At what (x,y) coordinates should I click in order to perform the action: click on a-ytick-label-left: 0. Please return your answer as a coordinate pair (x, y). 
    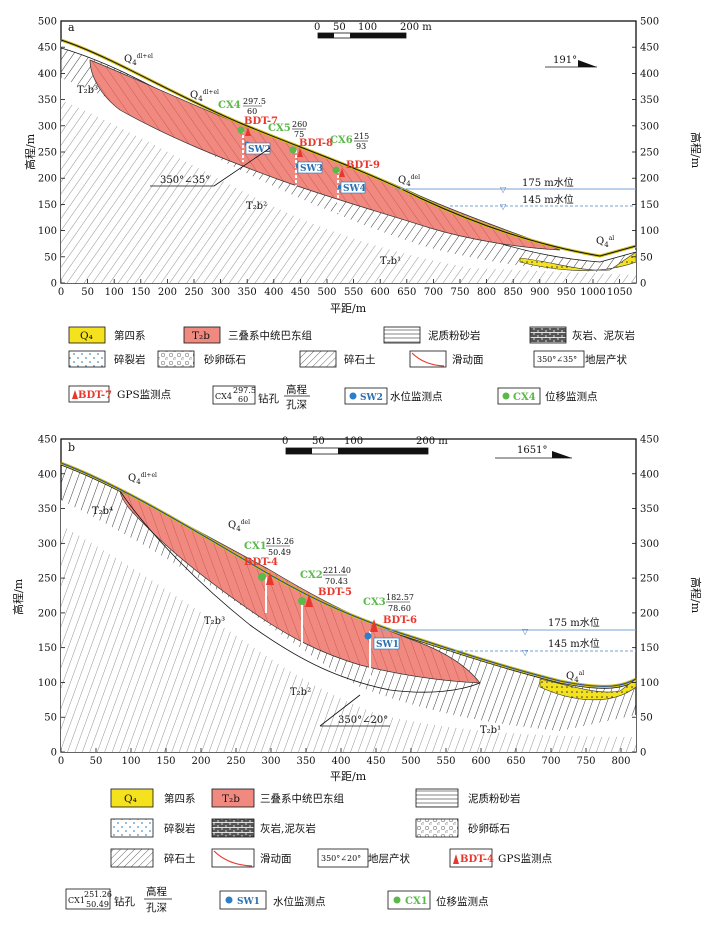
    Looking at the image, I should click on (54, 284).